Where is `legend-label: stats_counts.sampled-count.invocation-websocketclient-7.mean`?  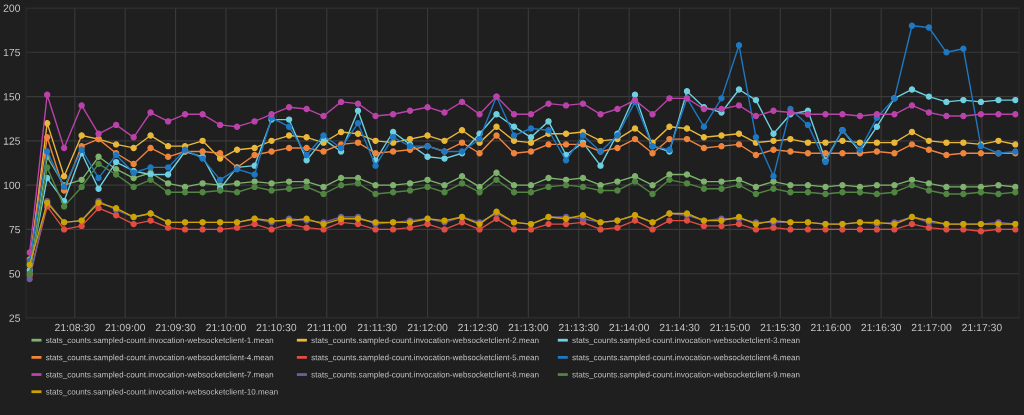 legend-label: stats_counts.sampled-count.invocation-websocketclient-7.mean is located at coordinates (159, 375).